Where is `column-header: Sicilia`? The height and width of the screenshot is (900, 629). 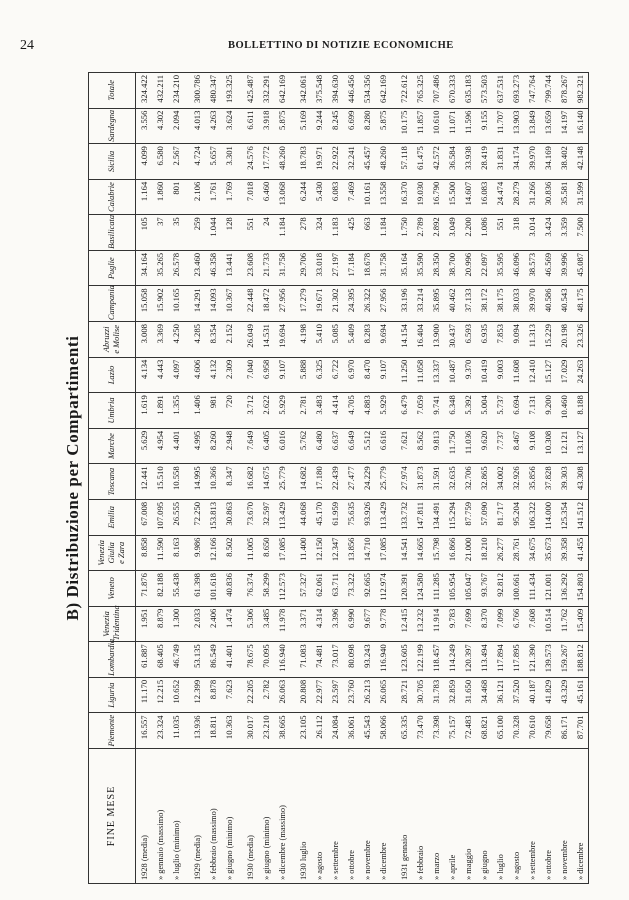
column-header: Sicilia is located at coordinates (112, 161).